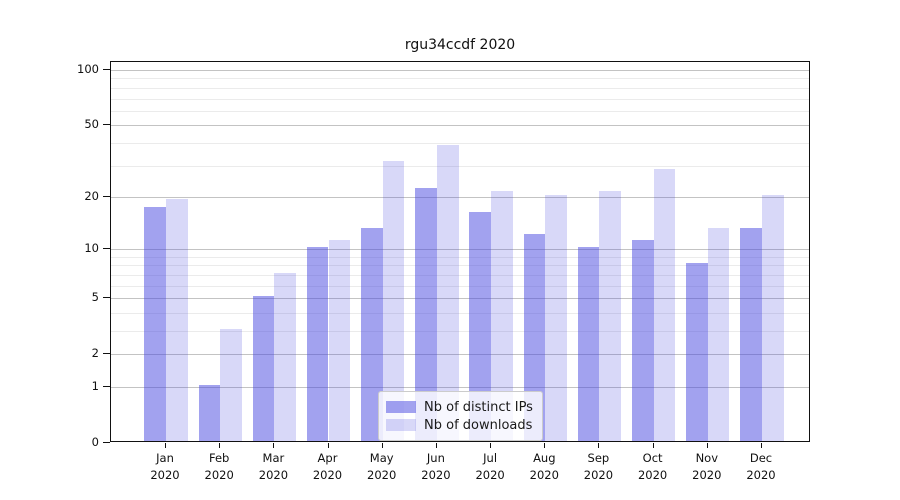  I want to click on y-tick-label: 100, so click(88, 69).